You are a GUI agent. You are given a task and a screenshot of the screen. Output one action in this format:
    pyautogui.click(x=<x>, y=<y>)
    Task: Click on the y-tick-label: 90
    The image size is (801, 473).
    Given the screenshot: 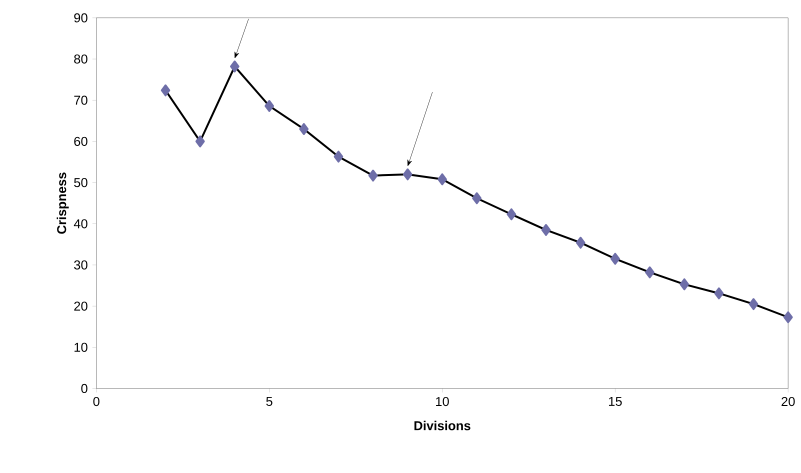 What is the action you would take?
    pyautogui.click(x=81, y=18)
    